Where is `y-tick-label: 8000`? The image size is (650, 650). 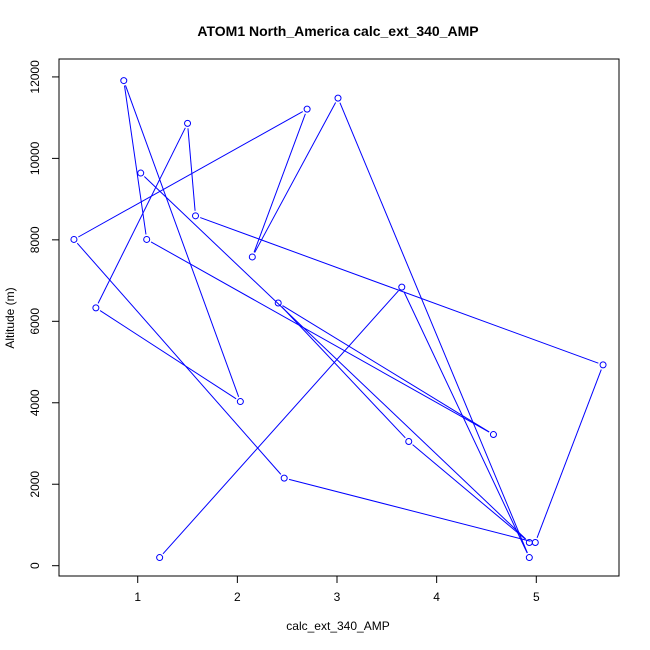 y-tick-label: 8000 is located at coordinates (35, 239).